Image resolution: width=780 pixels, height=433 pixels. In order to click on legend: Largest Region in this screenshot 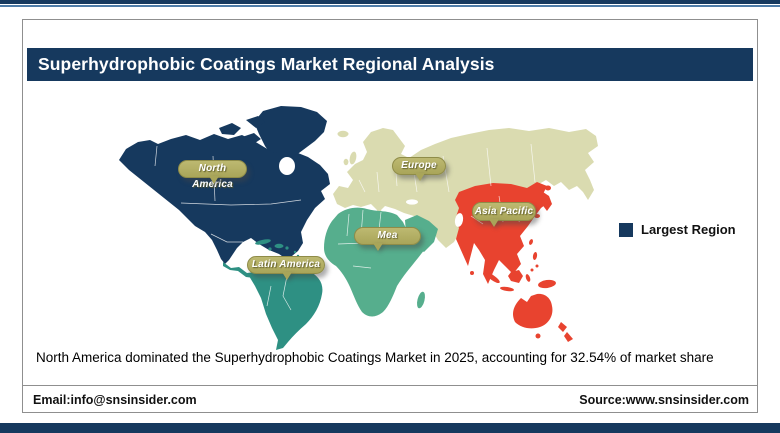, I will do `click(677, 229)`.